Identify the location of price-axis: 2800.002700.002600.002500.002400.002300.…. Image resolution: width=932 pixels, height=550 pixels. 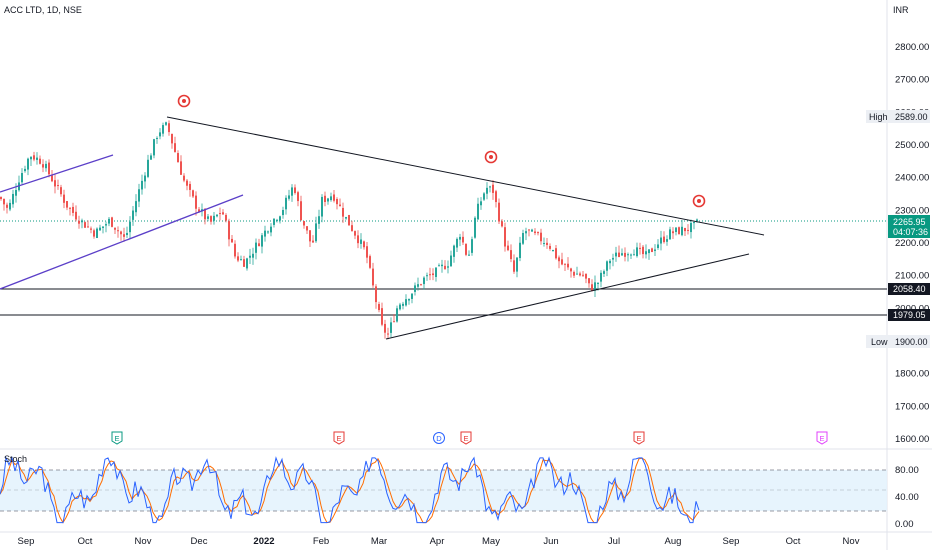
(912, 243).